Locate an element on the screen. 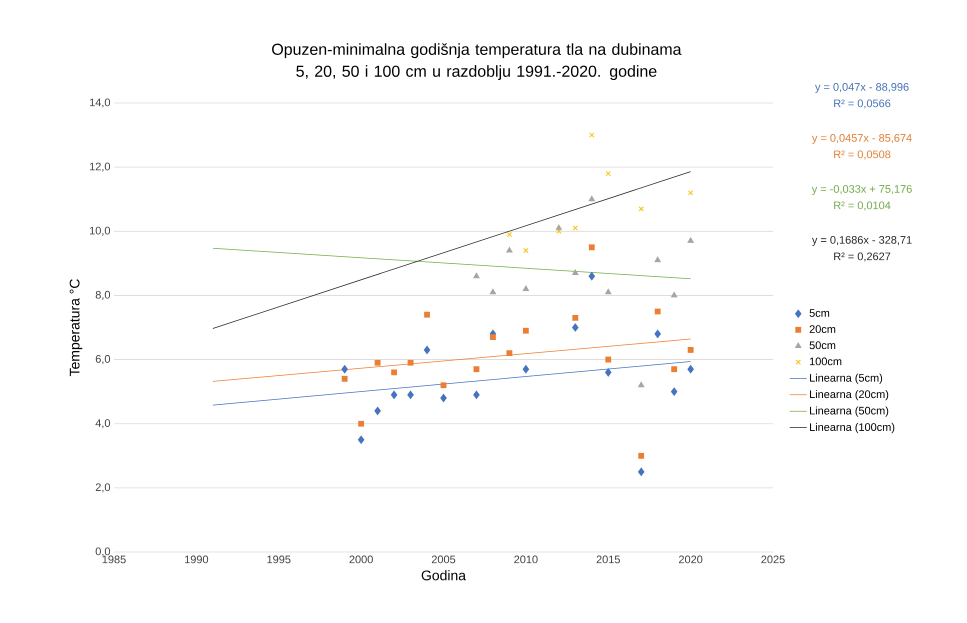  y-tick-label: 0,0 is located at coordinates (103, 552).